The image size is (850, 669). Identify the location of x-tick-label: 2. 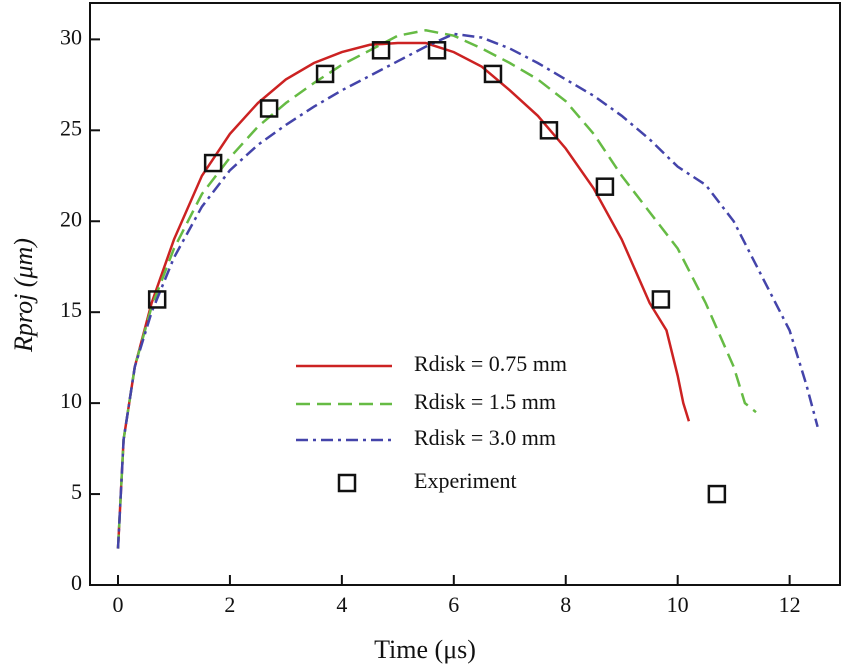
(229, 604).